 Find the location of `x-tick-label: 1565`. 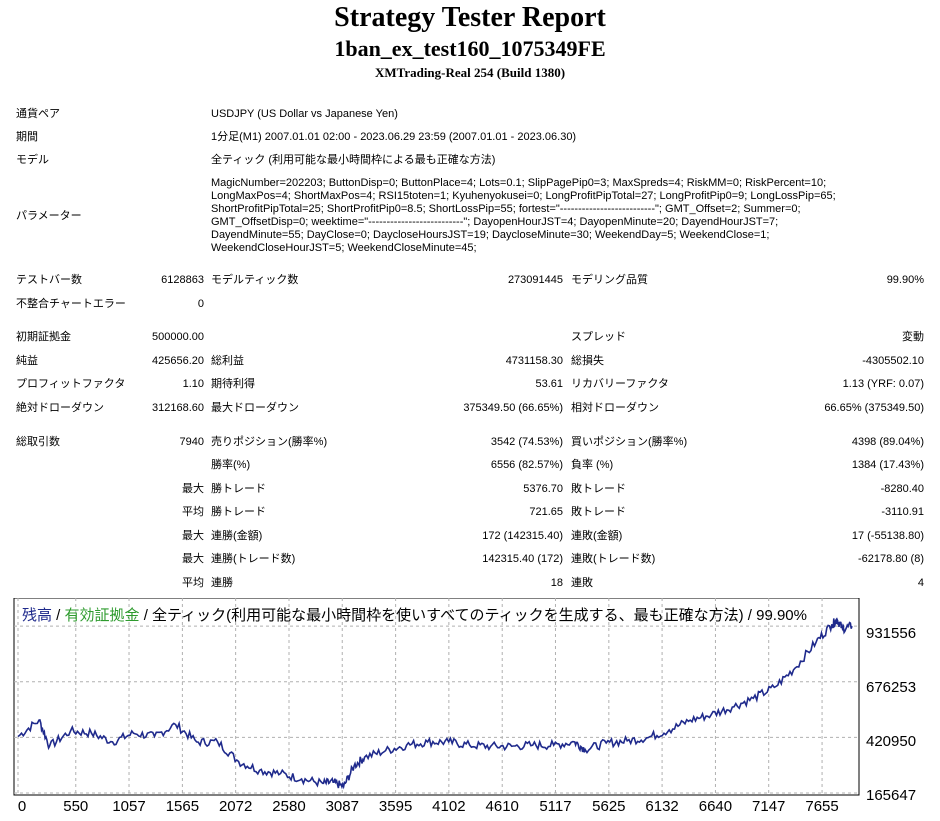

x-tick-label: 1565 is located at coordinates (182, 806).